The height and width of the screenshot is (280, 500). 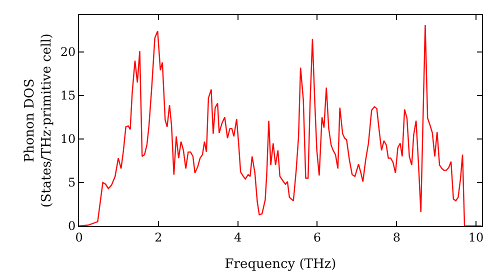 I want to click on x-tick-label: 10, so click(x=476, y=237).